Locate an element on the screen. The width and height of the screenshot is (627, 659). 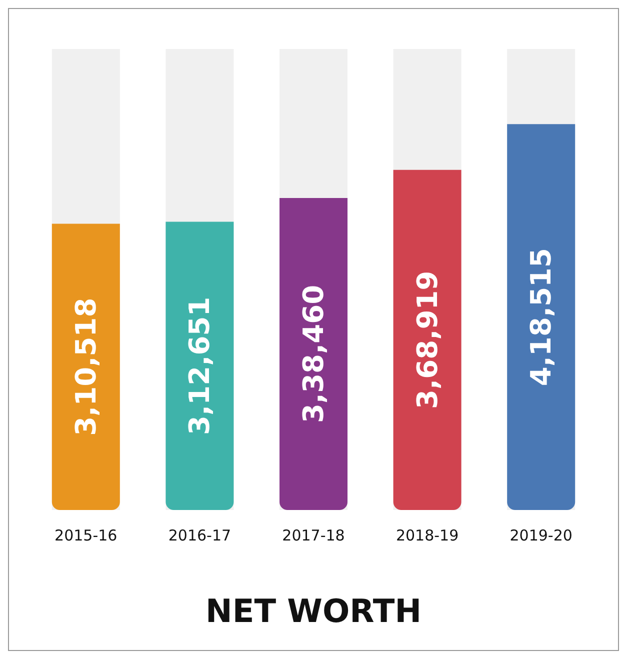
data-label: 3,38,460 is located at coordinates (313, 354).